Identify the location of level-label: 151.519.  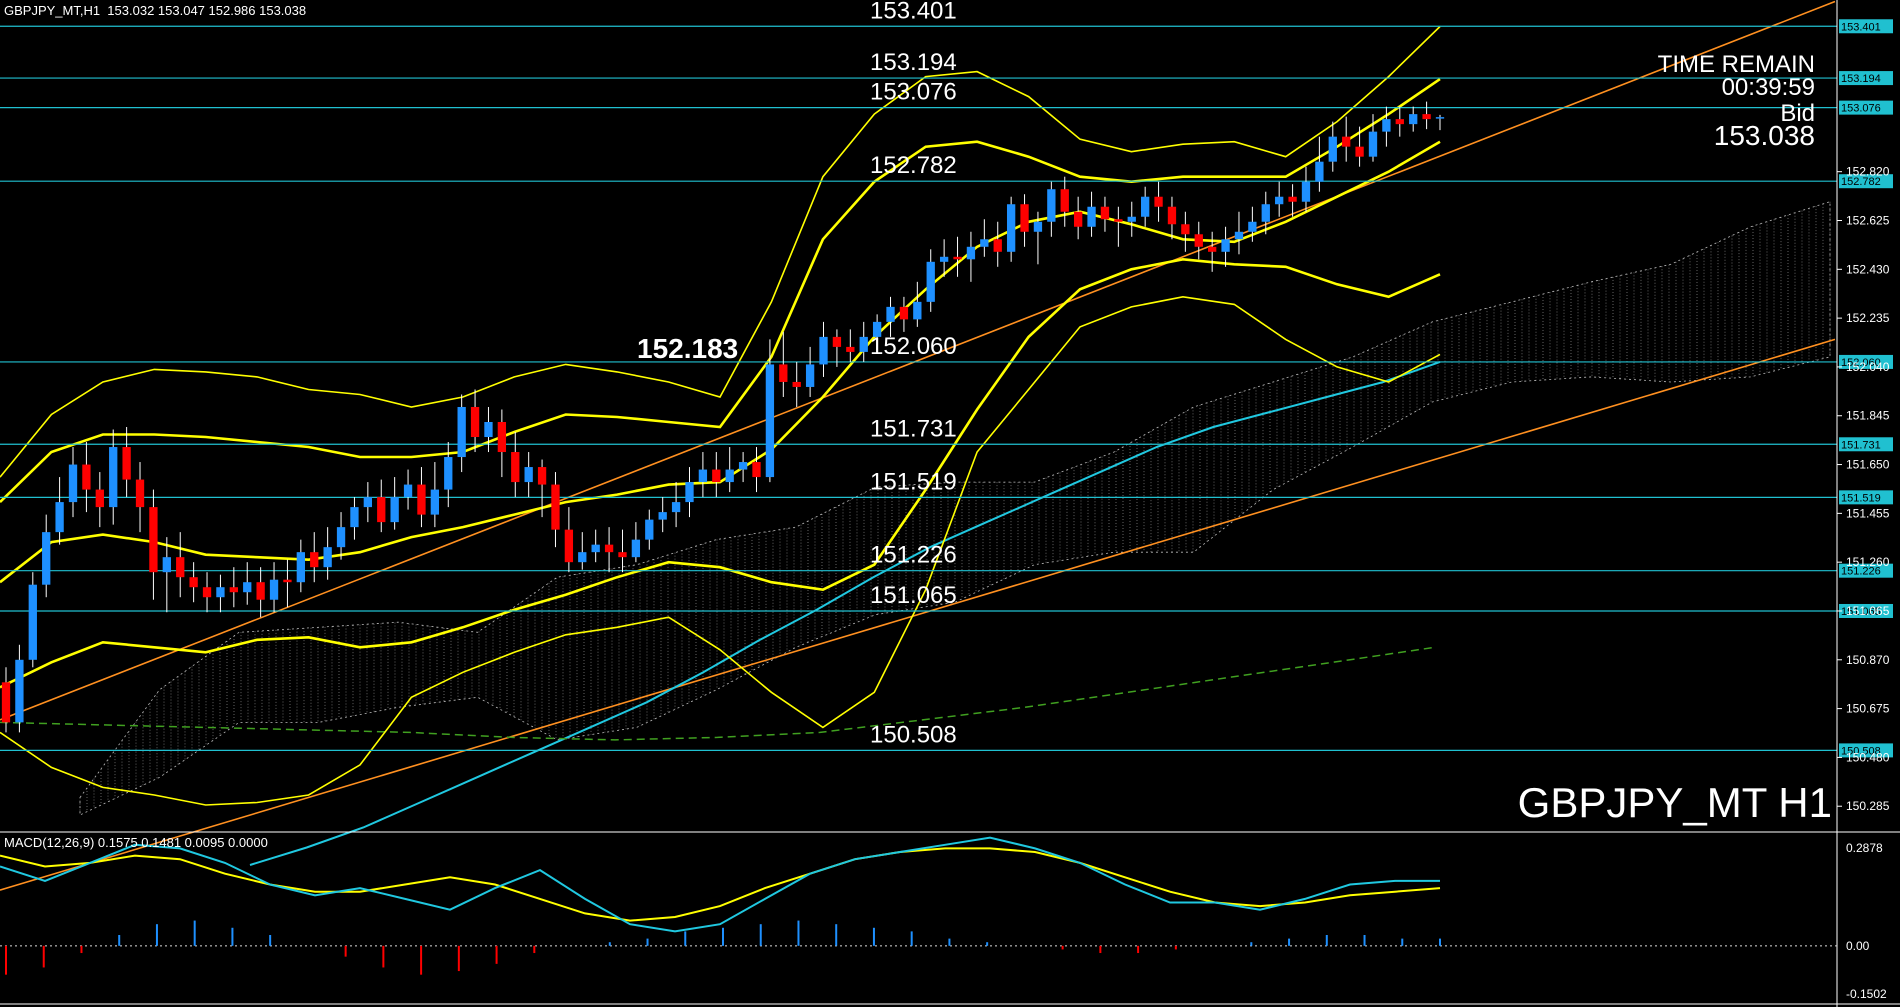
(913, 481).